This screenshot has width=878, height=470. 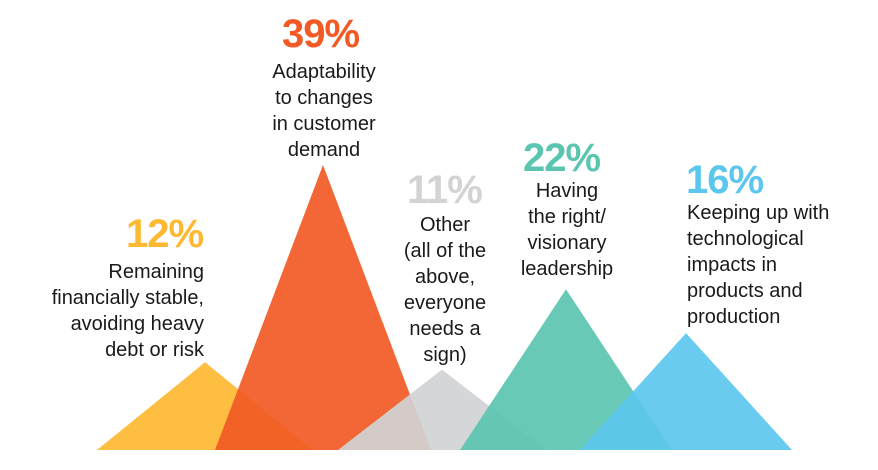 I want to click on label-line: products and, so click(x=745, y=291).